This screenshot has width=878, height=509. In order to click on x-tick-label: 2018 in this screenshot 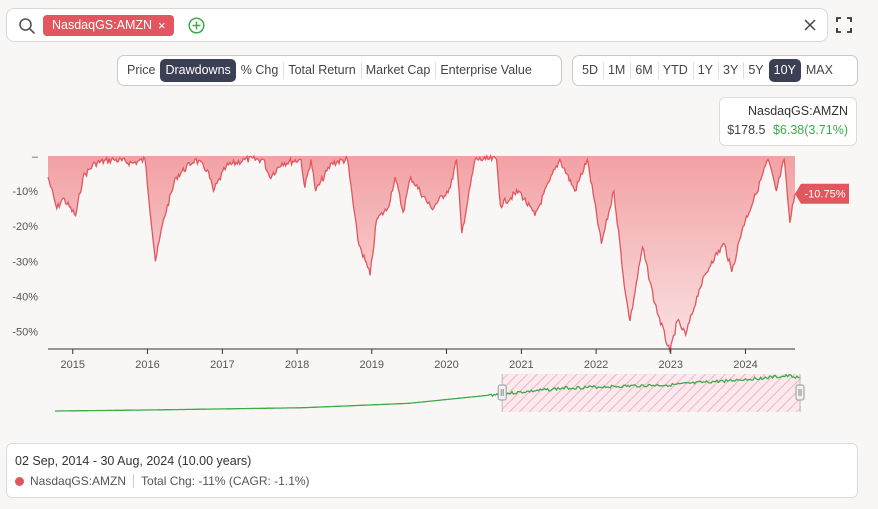, I will do `click(297, 365)`.